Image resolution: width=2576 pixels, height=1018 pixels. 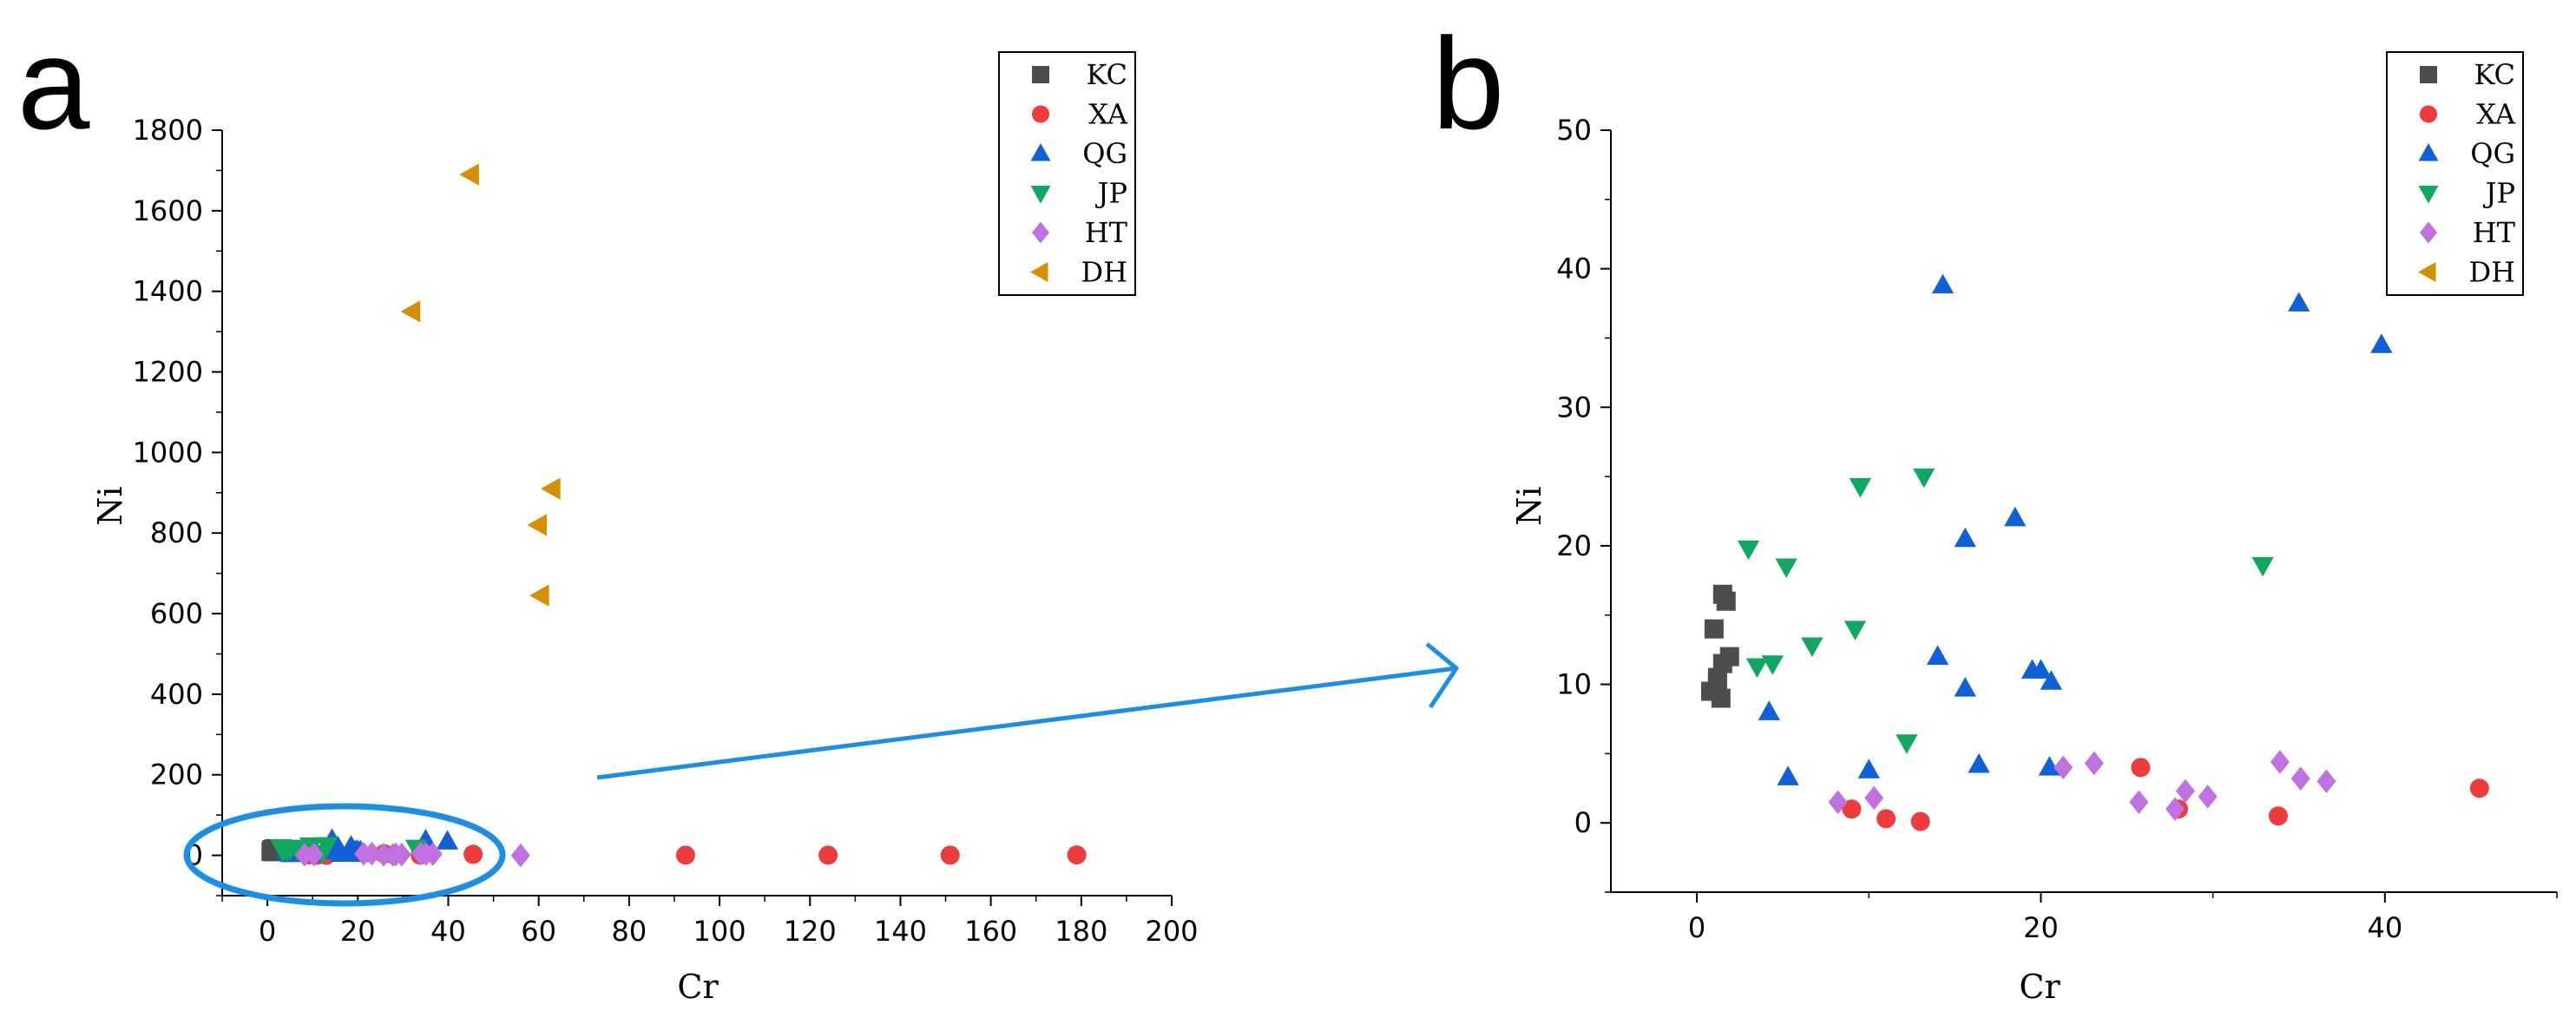 What do you see at coordinates (901, 932) in the screenshot?
I see `x-tick-label: 140` at bounding box center [901, 932].